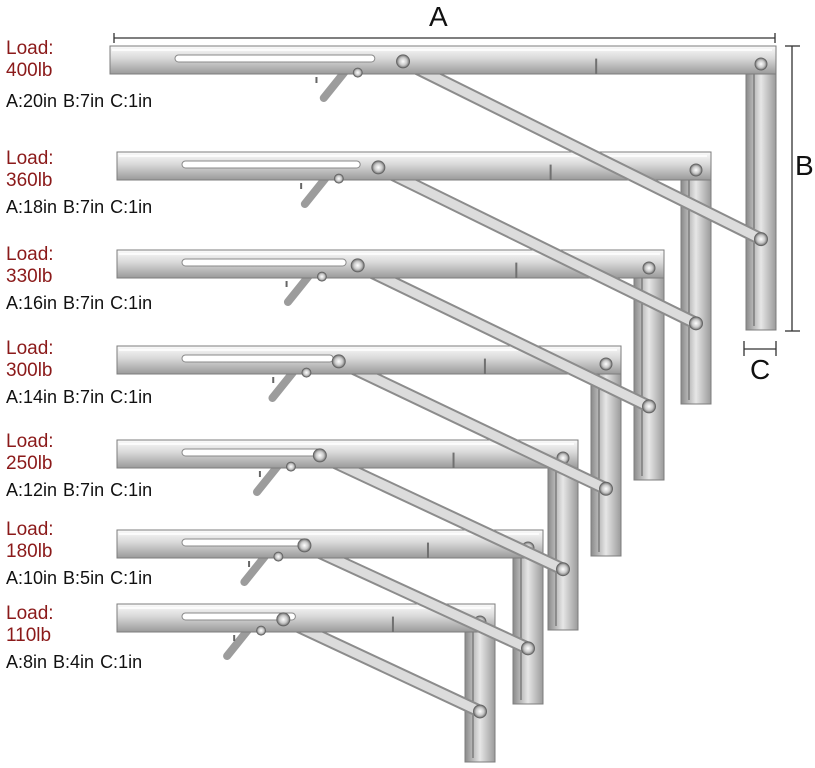 The height and width of the screenshot is (768, 815). What do you see at coordinates (29, 180) in the screenshot?
I see `load-value: 360lb` at bounding box center [29, 180].